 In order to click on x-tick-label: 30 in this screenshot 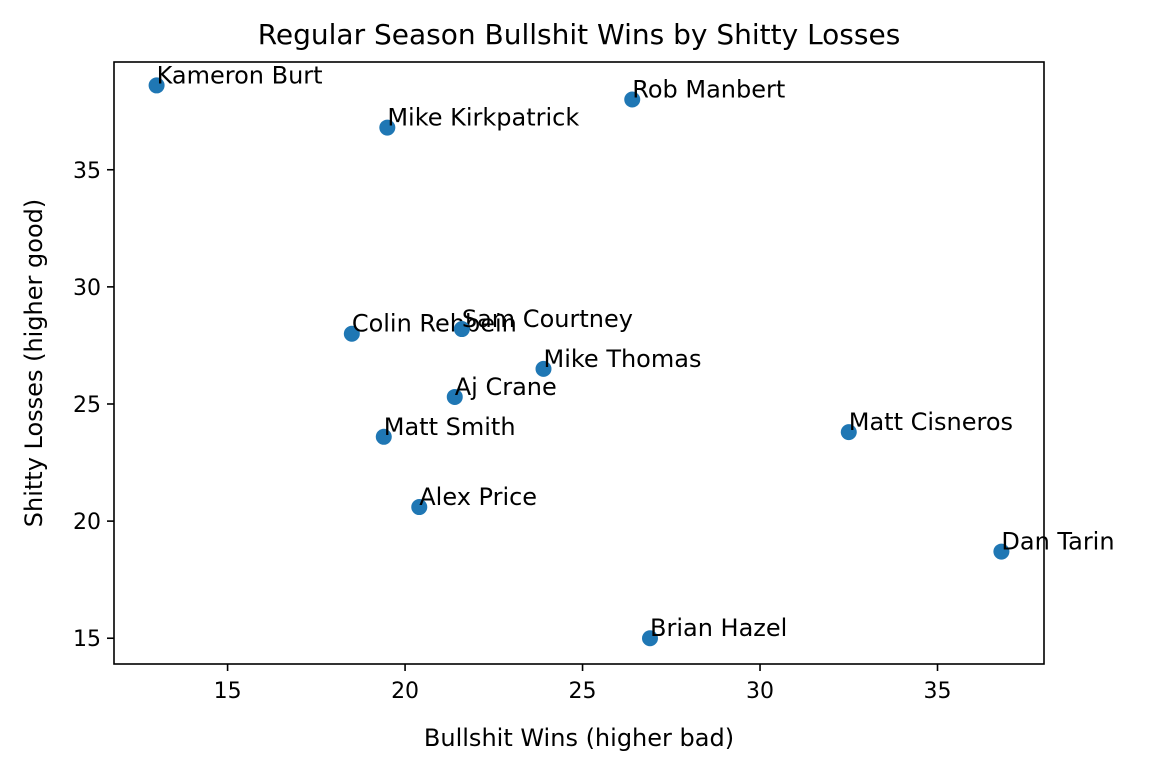, I will do `click(760, 691)`.